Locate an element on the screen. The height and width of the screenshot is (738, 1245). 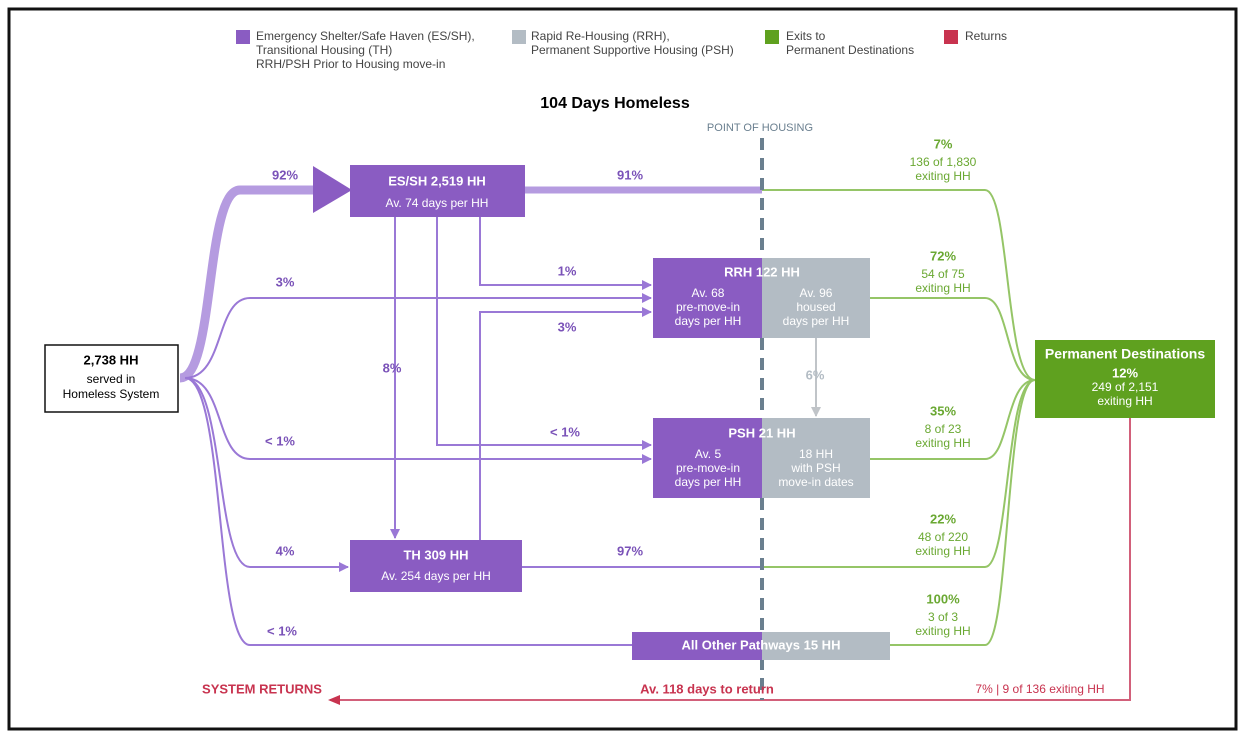
node-text: Av. 254 days per HH is located at coordinates (436, 576).